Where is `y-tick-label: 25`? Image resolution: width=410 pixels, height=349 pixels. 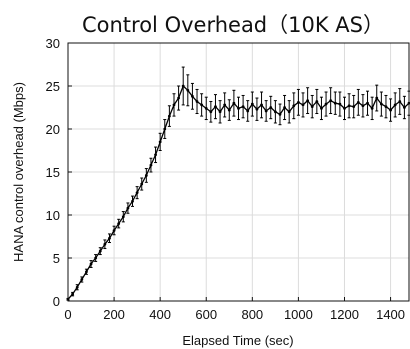 y-tick-label: 25 is located at coordinates (53, 86).